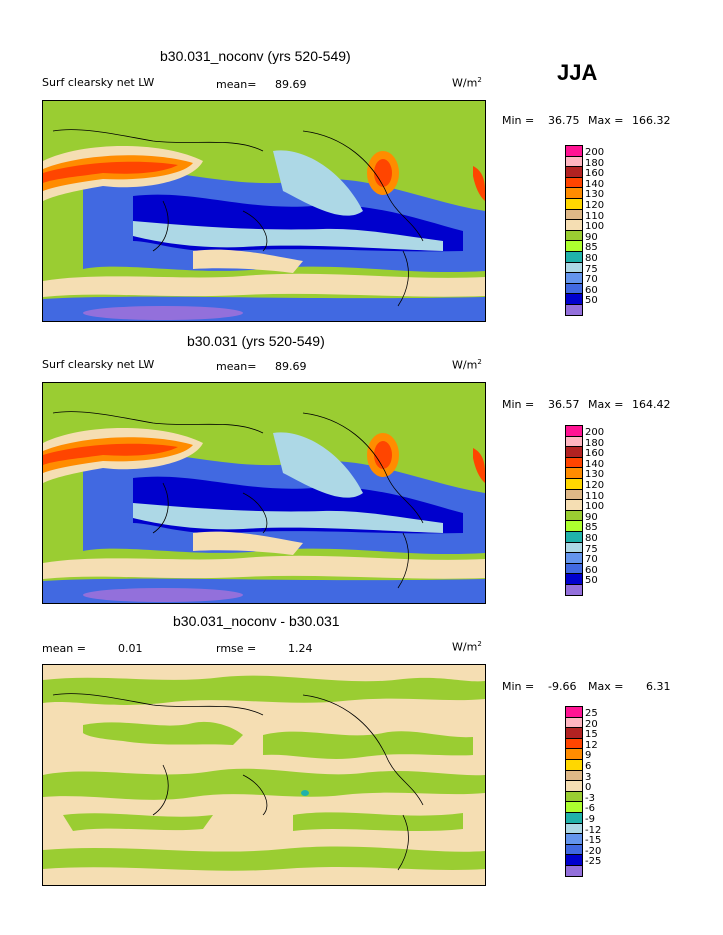 This screenshot has height=935, width=723. Describe the element at coordinates (98, 82) in the screenshot. I see `panel1-variable-label: Surf clearsky net LW` at that location.